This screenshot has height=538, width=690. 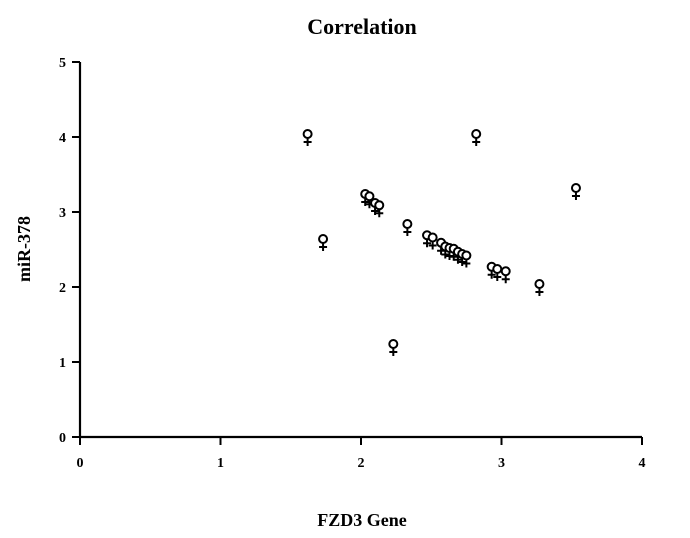 What do you see at coordinates (220, 463) in the screenshot?
I see `x-tick-label: 1` at bounding box center [220, 463].